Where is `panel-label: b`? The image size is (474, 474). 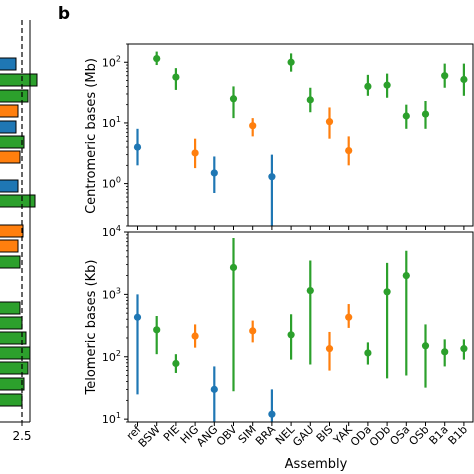
panel-label: b is located at coordinates (64, 14).